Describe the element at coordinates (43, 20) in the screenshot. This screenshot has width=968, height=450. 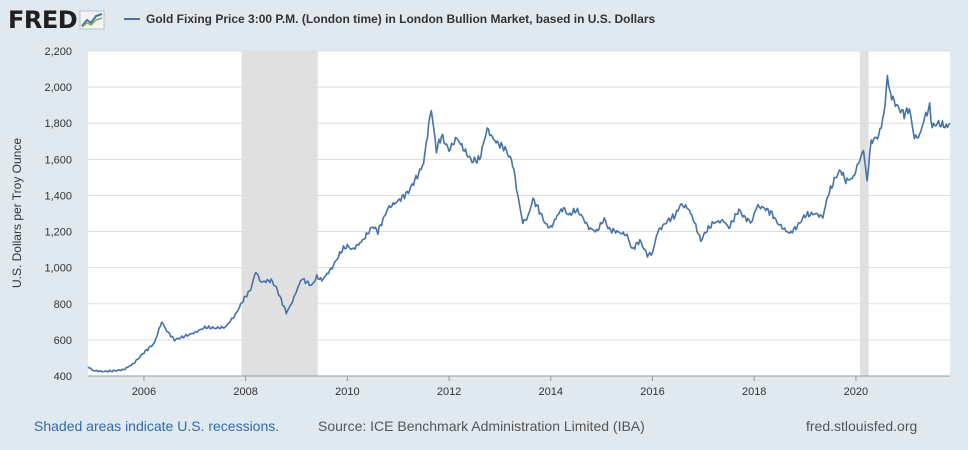
I see `logo-text: FRED` at that location.